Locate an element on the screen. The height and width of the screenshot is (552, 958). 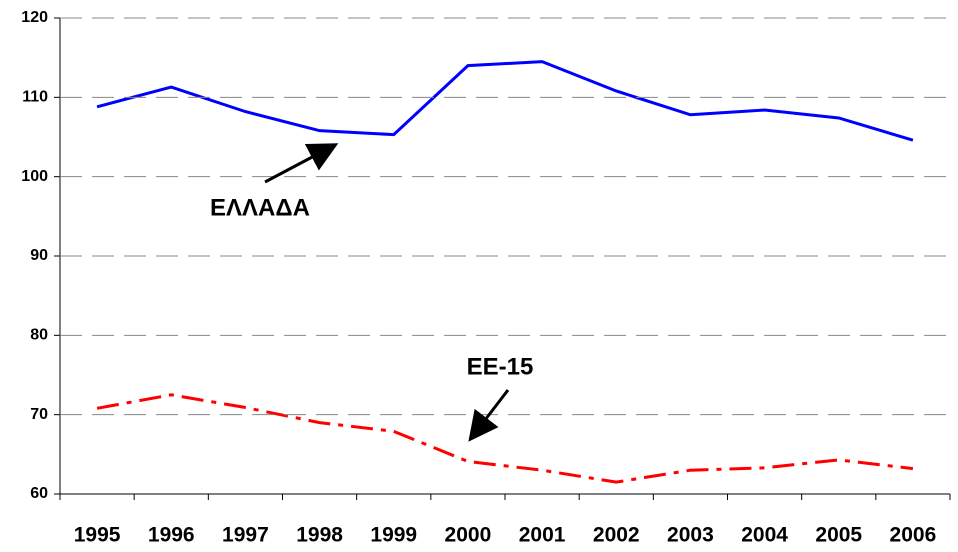
annotation: ΕΕ-15 is located at coordinates (500, 366).